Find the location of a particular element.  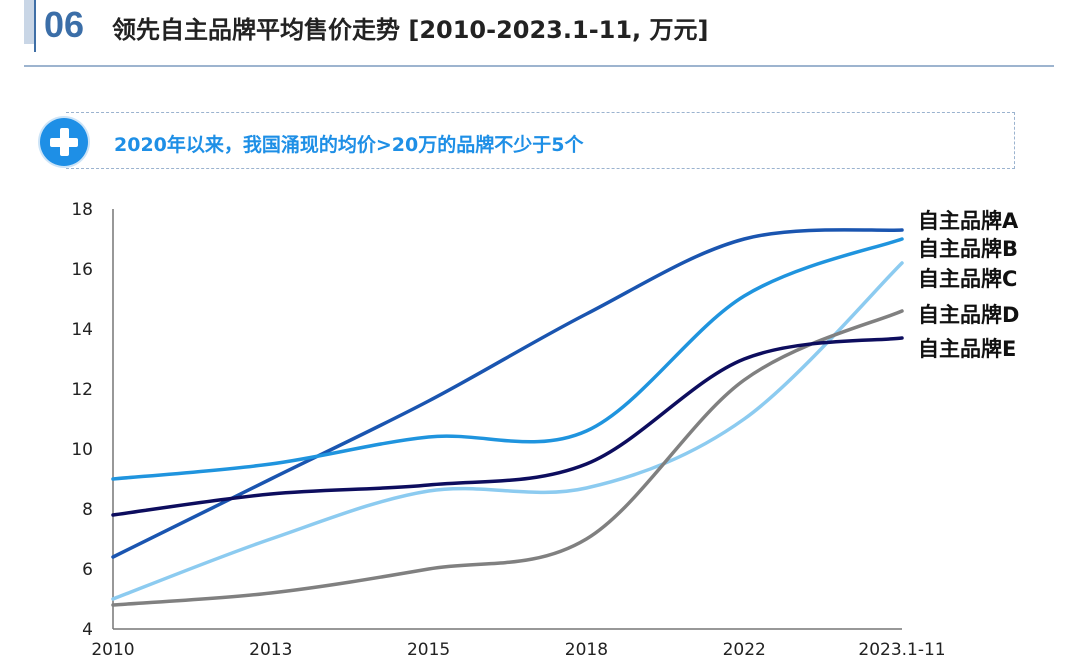

y-tick-label: 4 is located at coordinates (87, 630).